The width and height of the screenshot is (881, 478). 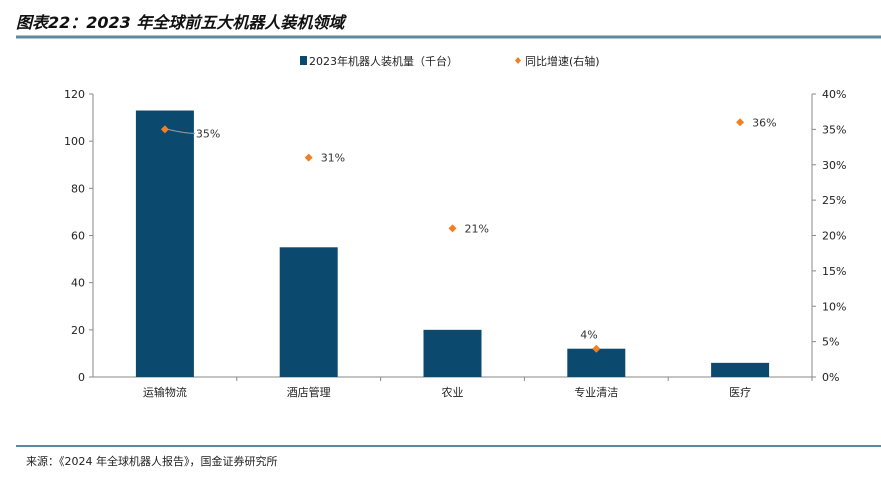 I want to click on category-label: 运输物流, so click(x=165, y=392).